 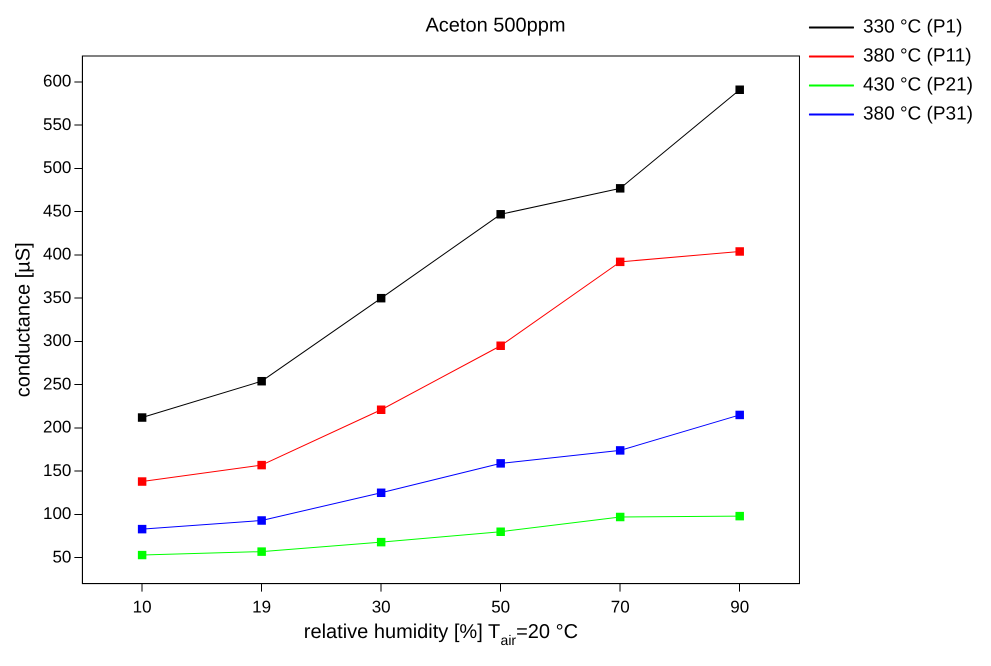 I want to click on y-tick-label: 550, so click(x=57, y=124).